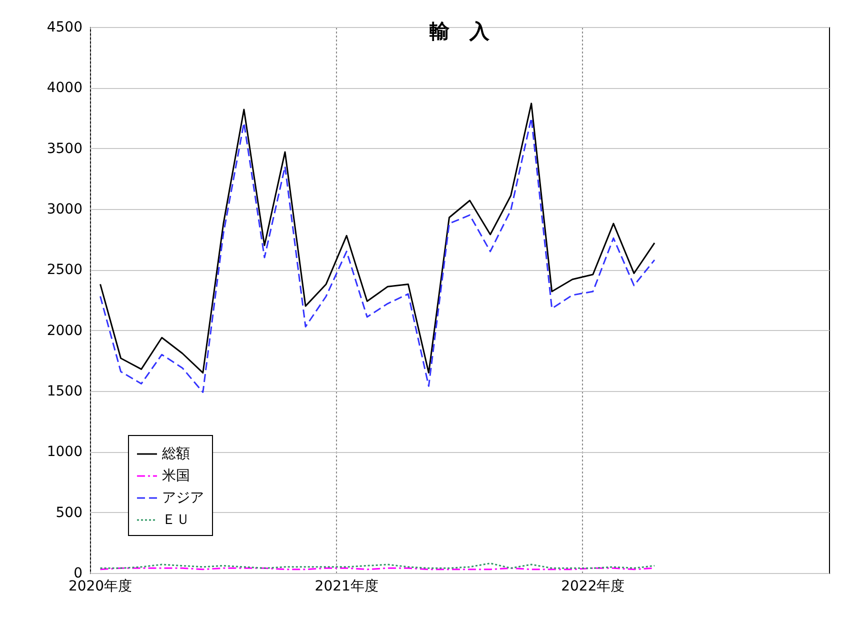 The height and width of the screenshot is (620, 868). Describe the element at coordinates (176, 520) in the screenshot. I see `legend-label: ＥＵ` at that location.